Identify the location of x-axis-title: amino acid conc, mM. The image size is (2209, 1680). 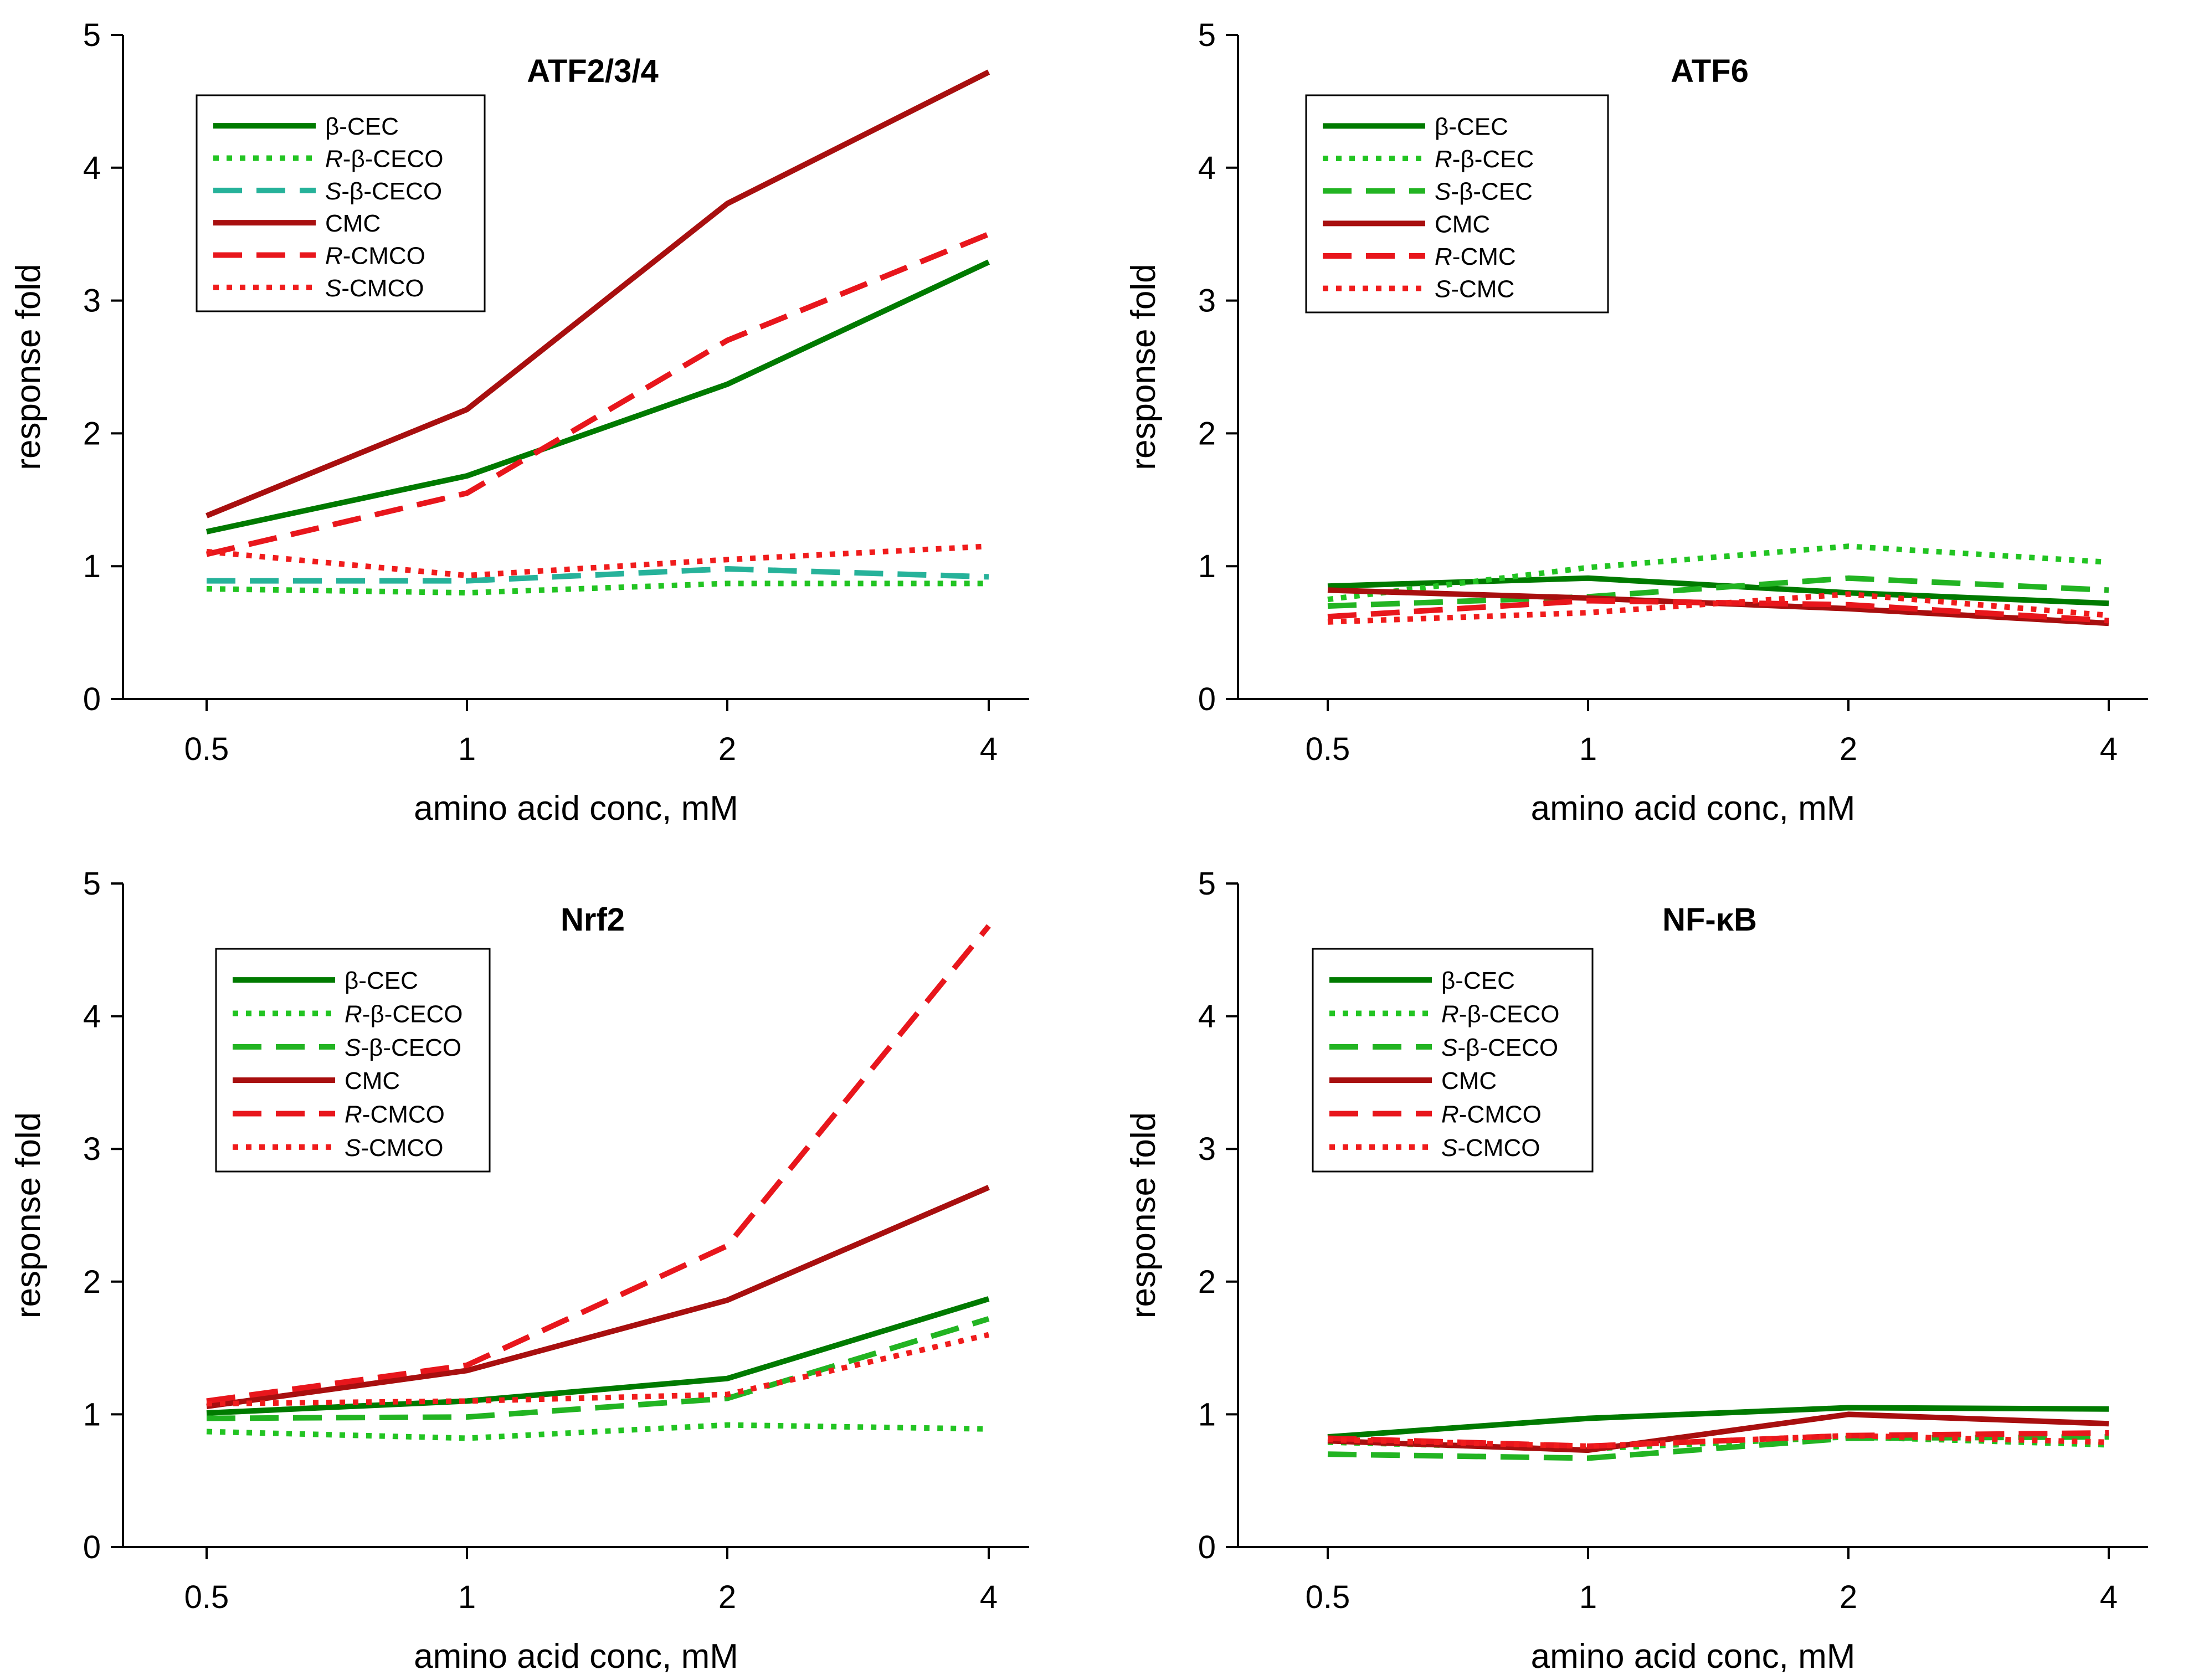
(1693, 1656).